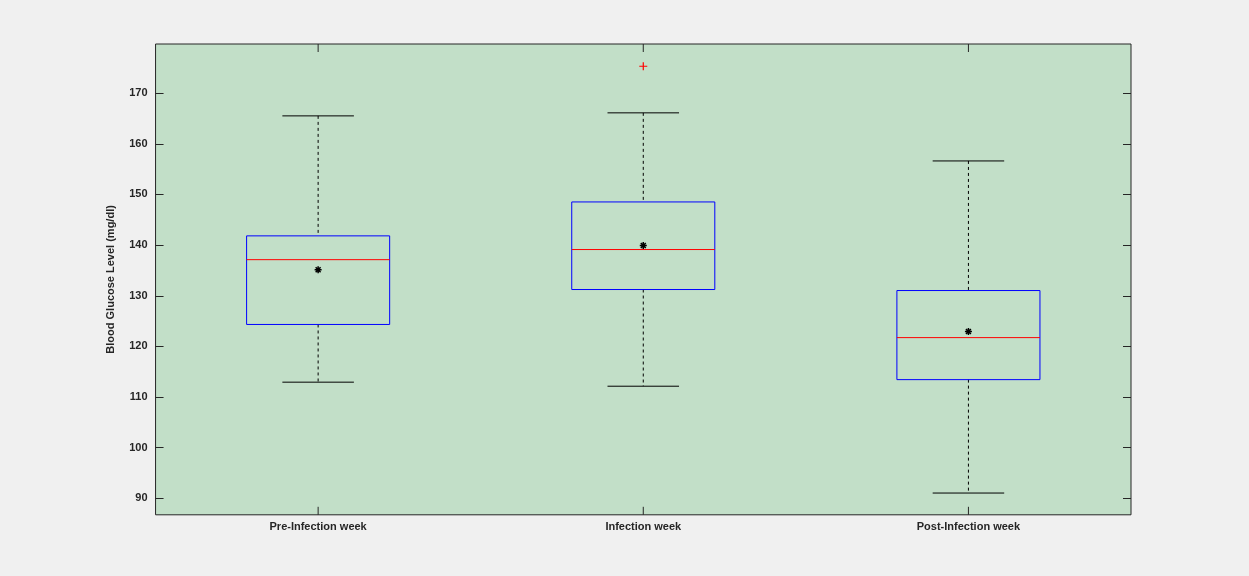  What do you see at coordinates (138, 294) in the screenshot?
I see `y-tick-label: 130` at bounding box center [138, 294].